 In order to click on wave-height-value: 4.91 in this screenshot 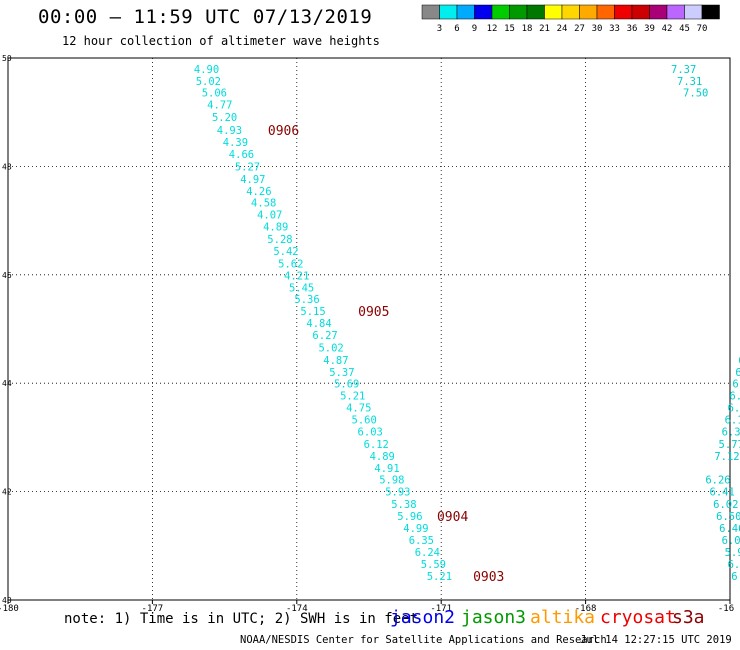, I will do `click(386, 469)`.